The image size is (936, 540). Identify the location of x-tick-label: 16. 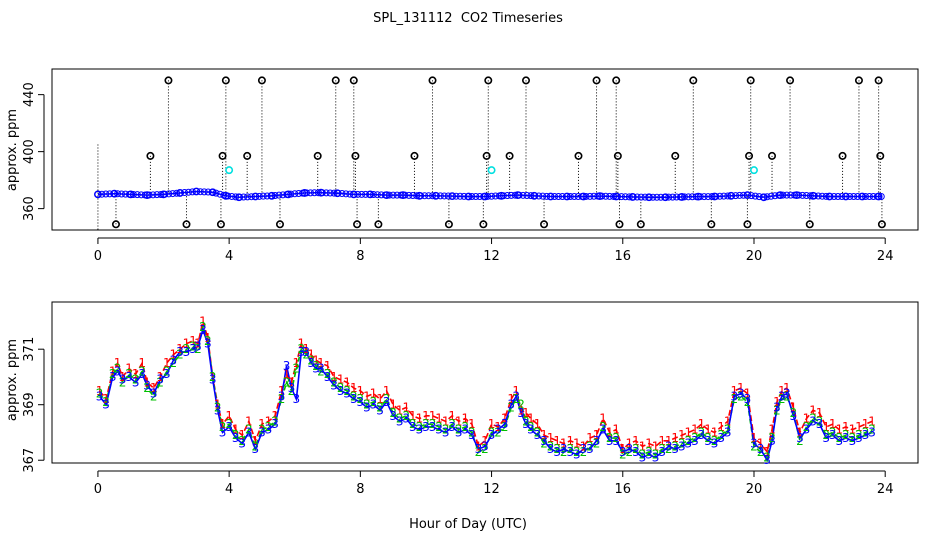
(622, 256).